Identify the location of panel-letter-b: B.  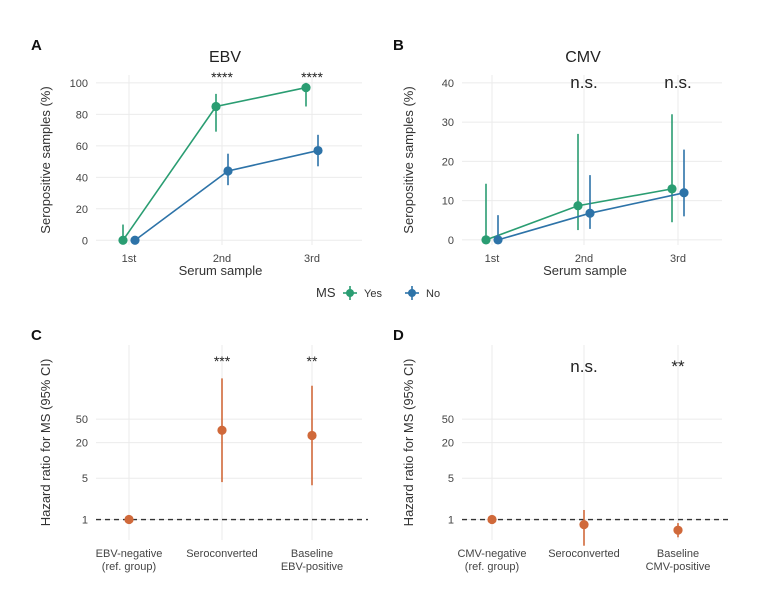
(398, 45).